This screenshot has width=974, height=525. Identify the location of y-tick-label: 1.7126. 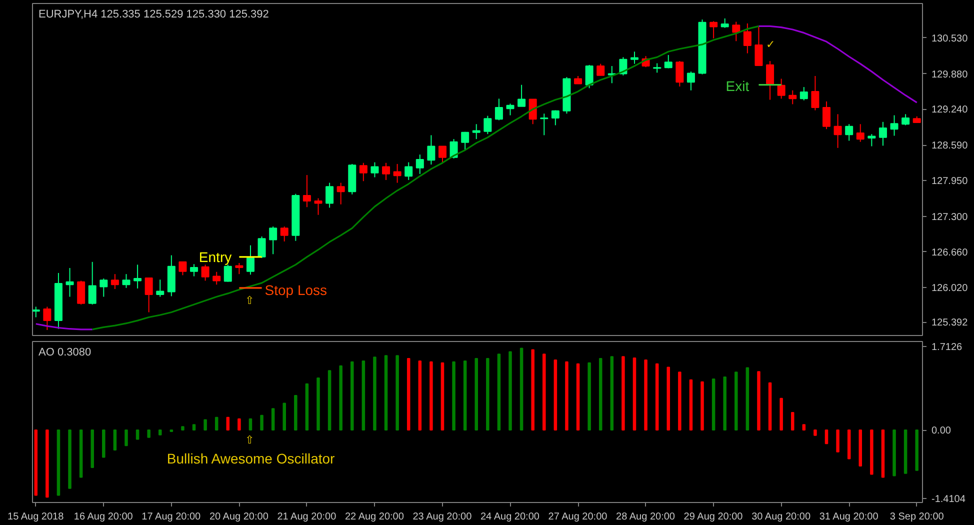
(947, 348).